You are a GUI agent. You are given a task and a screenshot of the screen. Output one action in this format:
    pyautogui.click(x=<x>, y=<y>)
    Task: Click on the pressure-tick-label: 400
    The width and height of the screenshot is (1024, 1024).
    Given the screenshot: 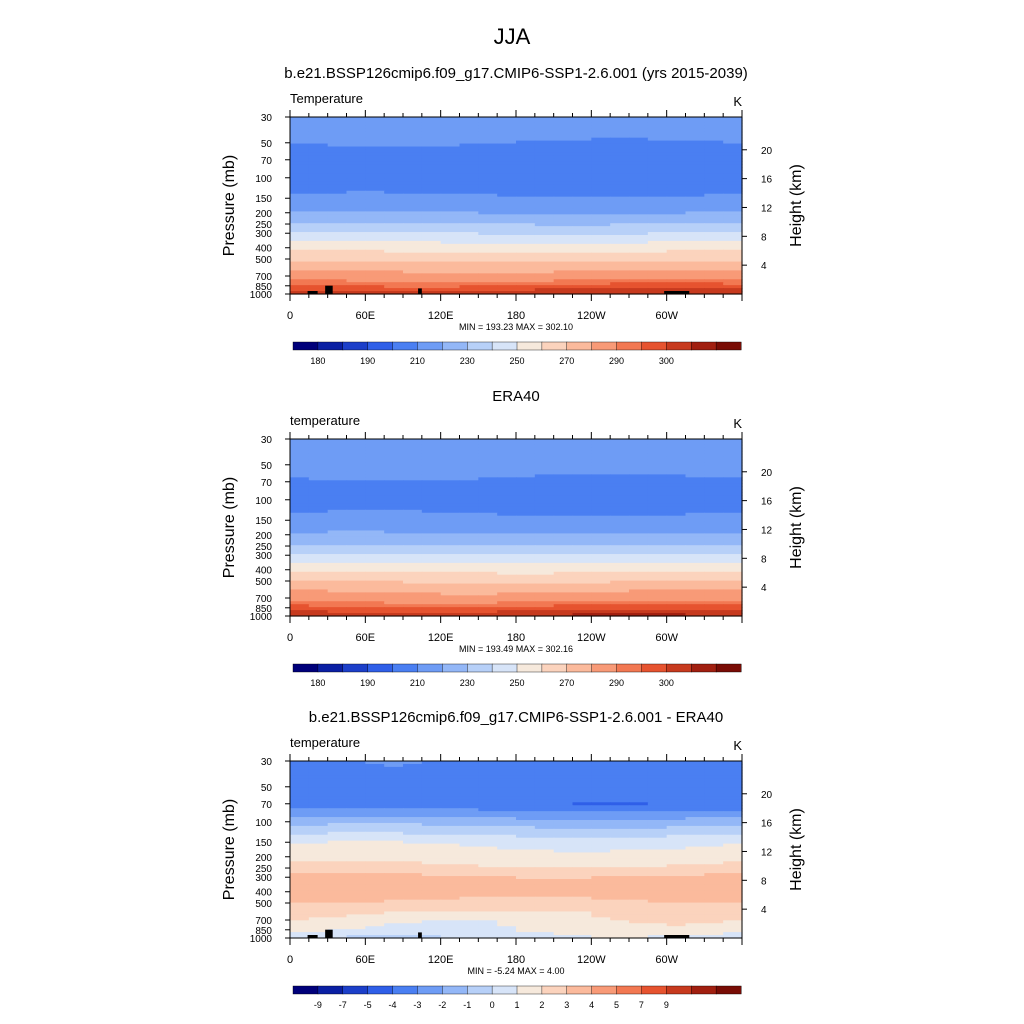 What is the action you would take?
    pyautogui.click(x=263, y=249)
    